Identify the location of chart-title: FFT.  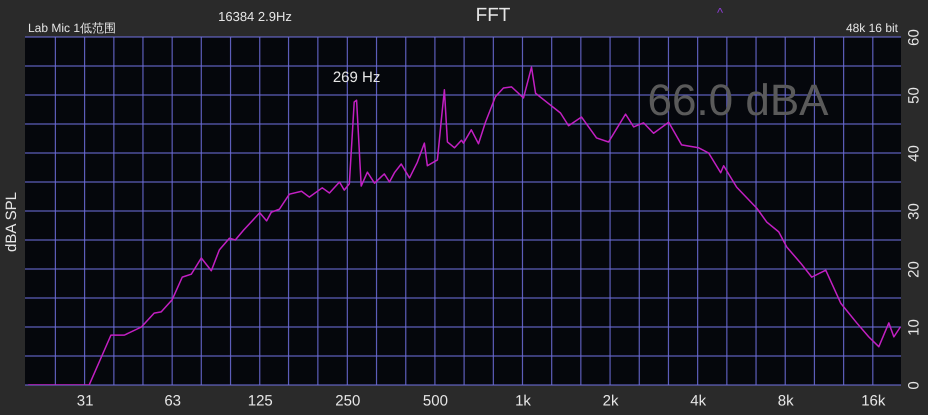
(493, 15).